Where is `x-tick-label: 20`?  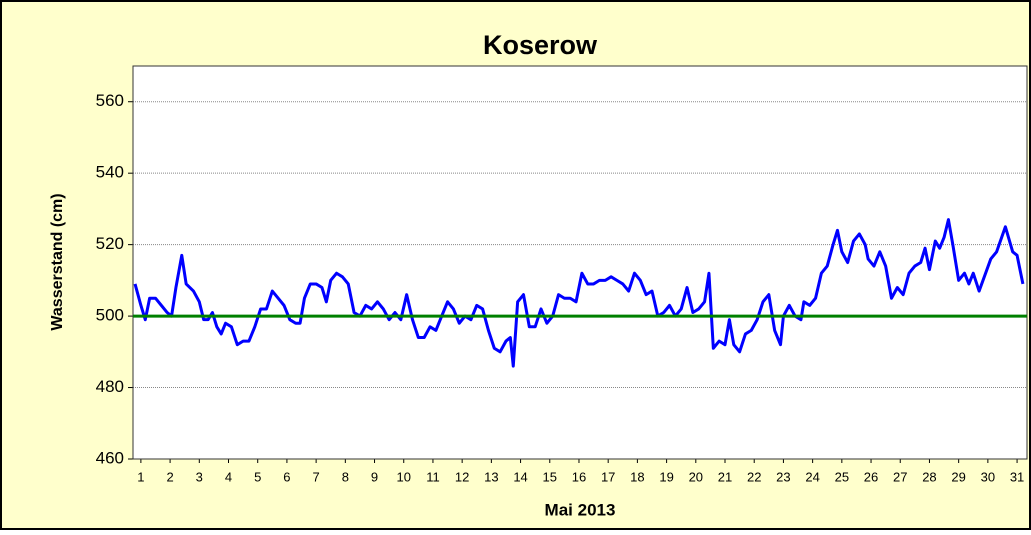 x-tick-label: 20 is located at coordinates (696, 476).